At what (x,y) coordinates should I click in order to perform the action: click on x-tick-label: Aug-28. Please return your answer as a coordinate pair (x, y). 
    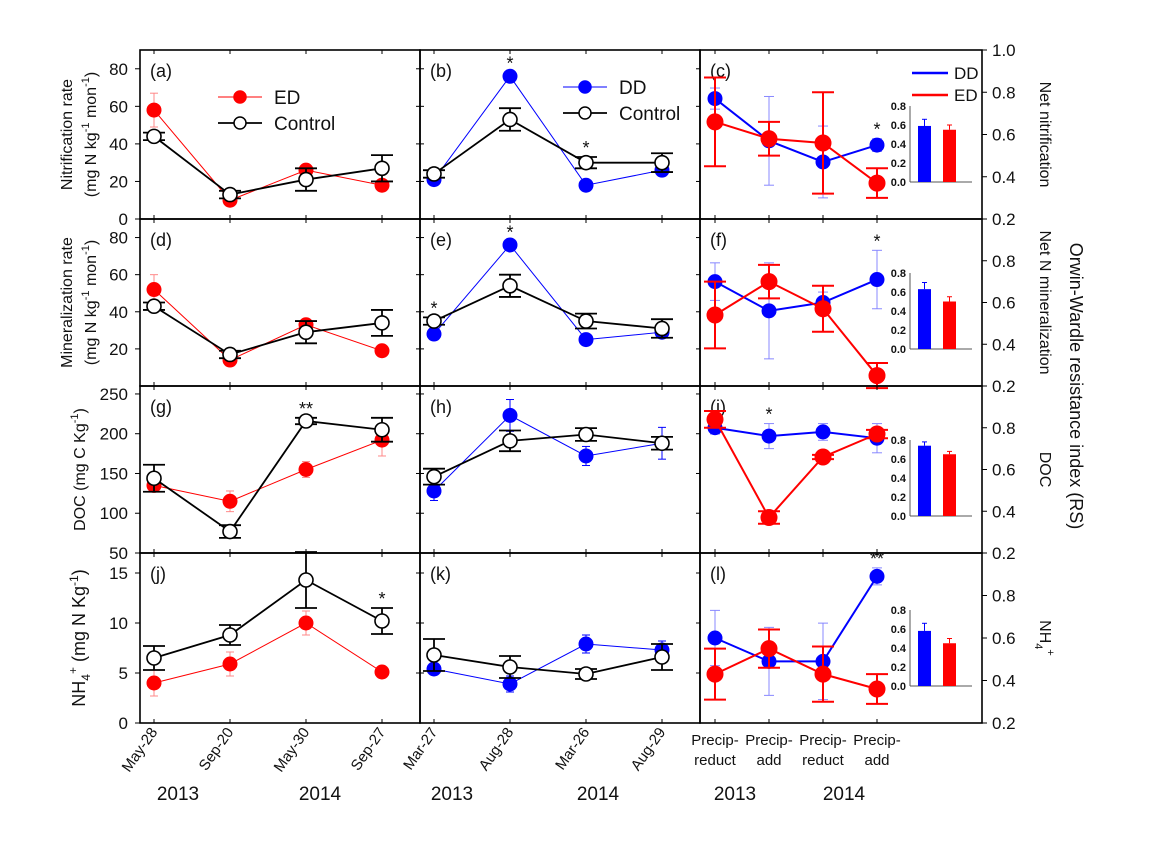
    Looking at the image, I should click on (497, 749).